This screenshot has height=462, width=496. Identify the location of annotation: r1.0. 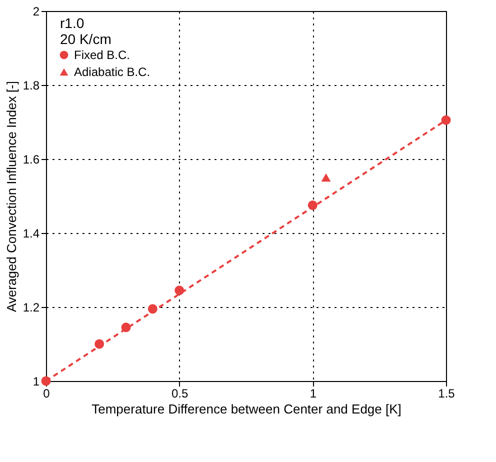
(72, 23).